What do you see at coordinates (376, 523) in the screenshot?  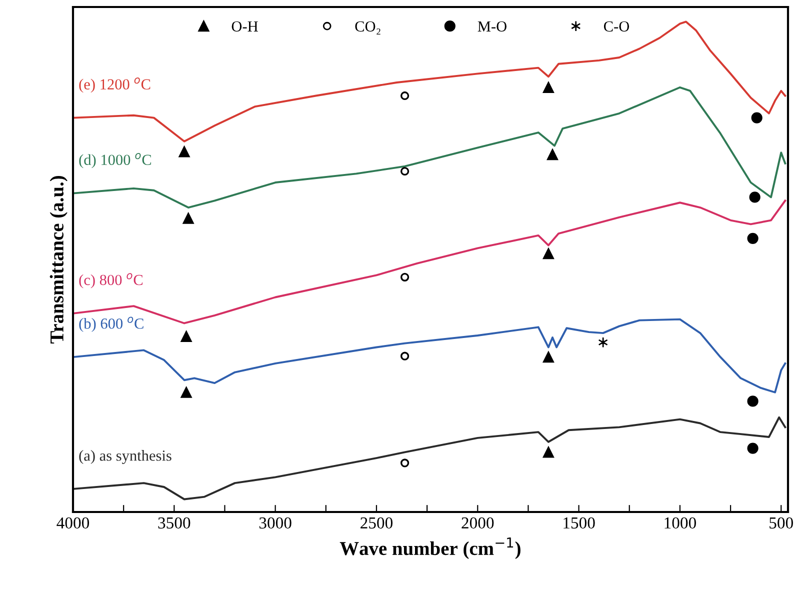 I see `x-tick-label: 2500` at bounding box center [376, 523].